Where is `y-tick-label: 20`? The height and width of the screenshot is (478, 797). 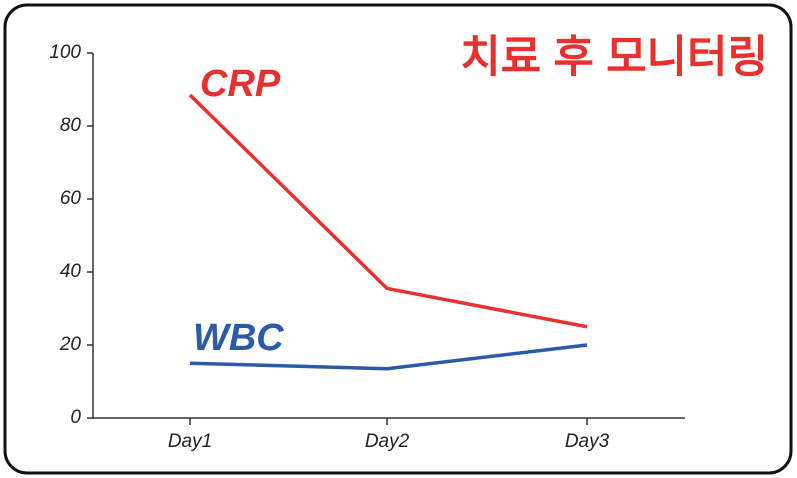 y-tick-label: 20 is located at coordinates (70, 344).